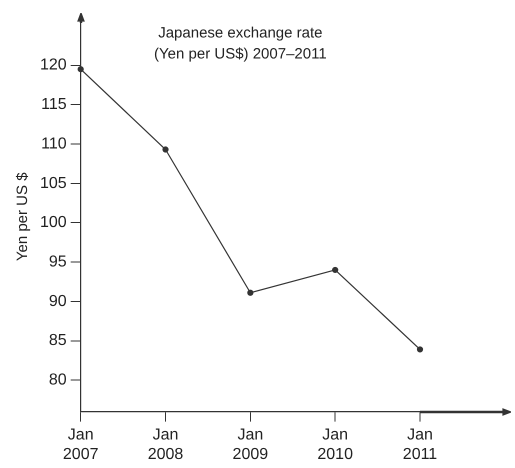  What do you see at coordinates (53, 65) in the screenshot?
I see `y-tick-label: 120` at bounding box center [53, 65].